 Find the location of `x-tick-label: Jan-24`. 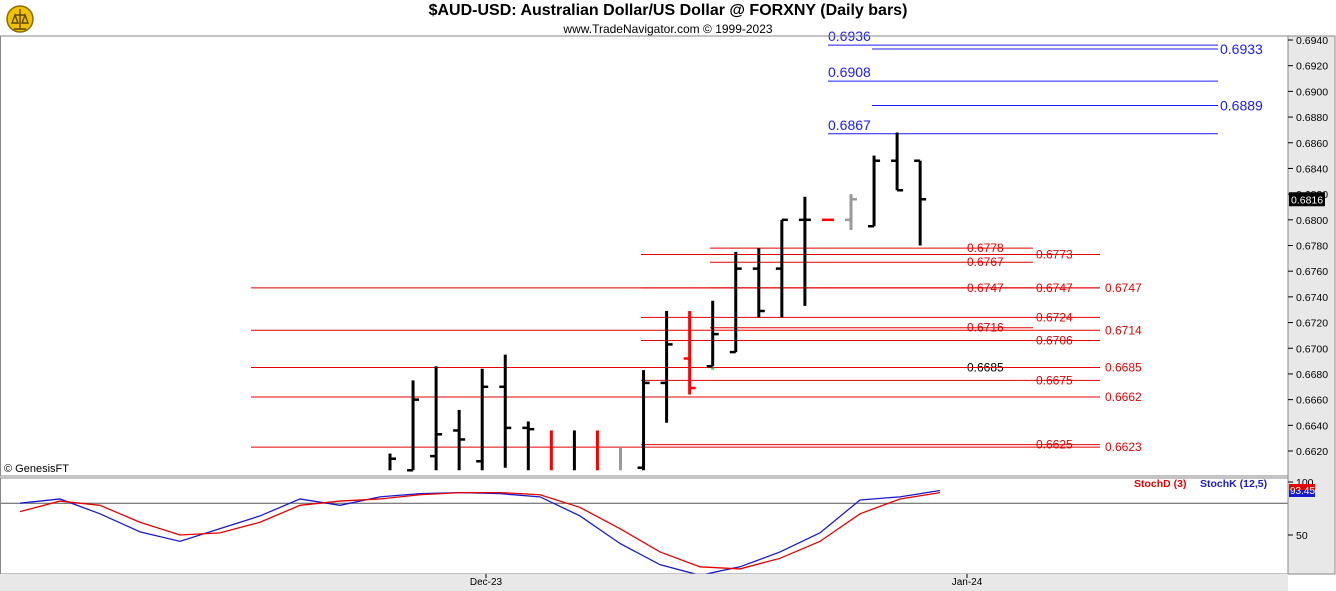

x-tick-label: Jan-24 is located at coordinates (967, 582).